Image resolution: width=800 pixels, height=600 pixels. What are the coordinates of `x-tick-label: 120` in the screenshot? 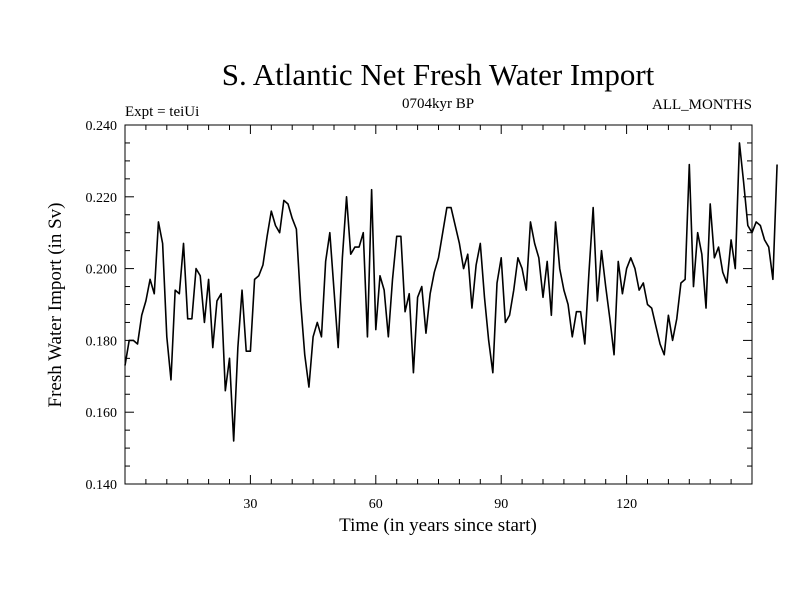 It's located at (626, 504).